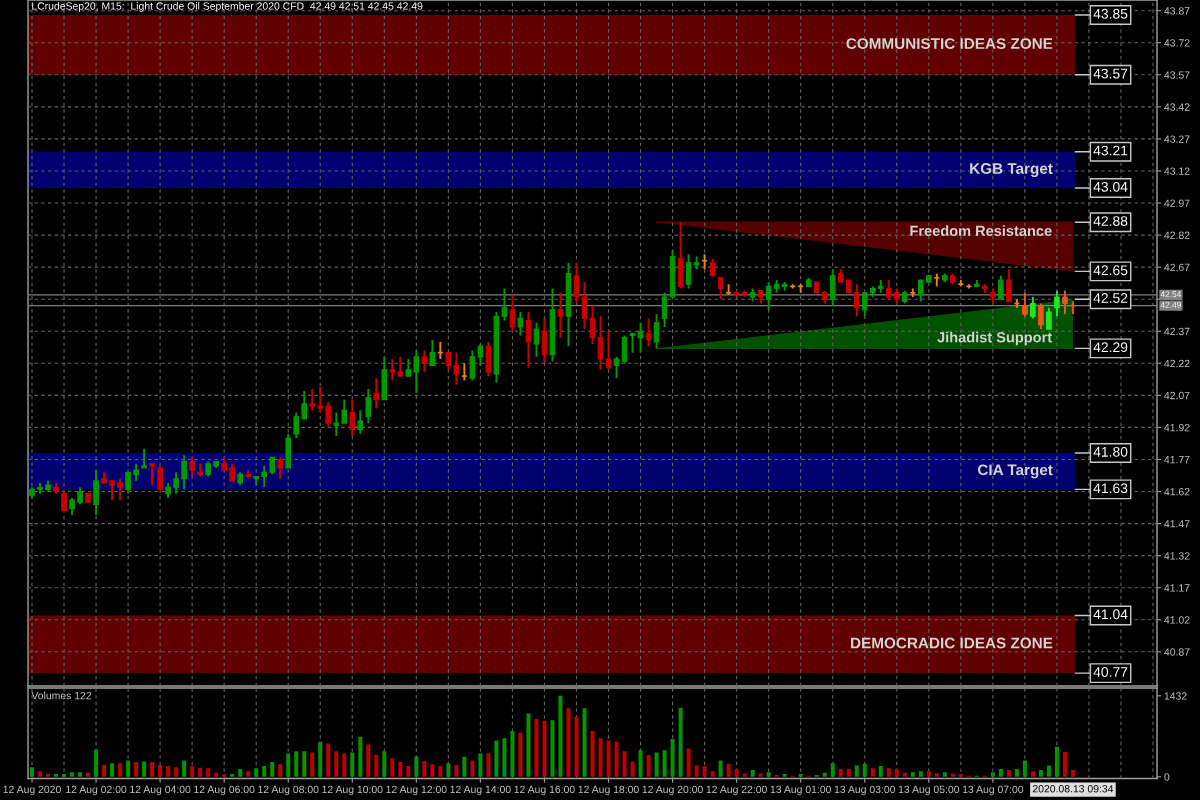  I want to click on x-tick-label: 13 Aug 01:00, so click(800, 790).